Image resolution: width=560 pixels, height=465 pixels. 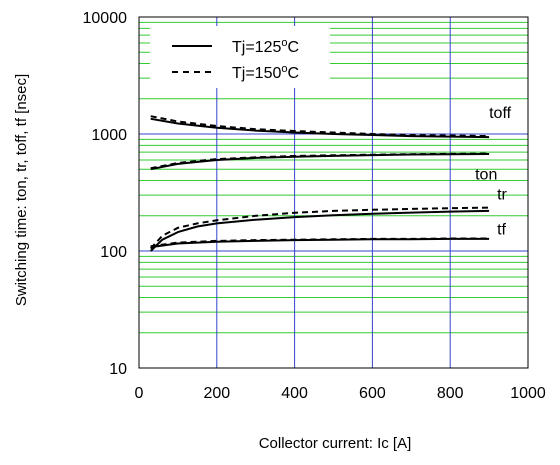 What do you see at coordinates (118, 369) in the screenshot?
I see `y-tick-label: 10` at bounding box center [118, 369].